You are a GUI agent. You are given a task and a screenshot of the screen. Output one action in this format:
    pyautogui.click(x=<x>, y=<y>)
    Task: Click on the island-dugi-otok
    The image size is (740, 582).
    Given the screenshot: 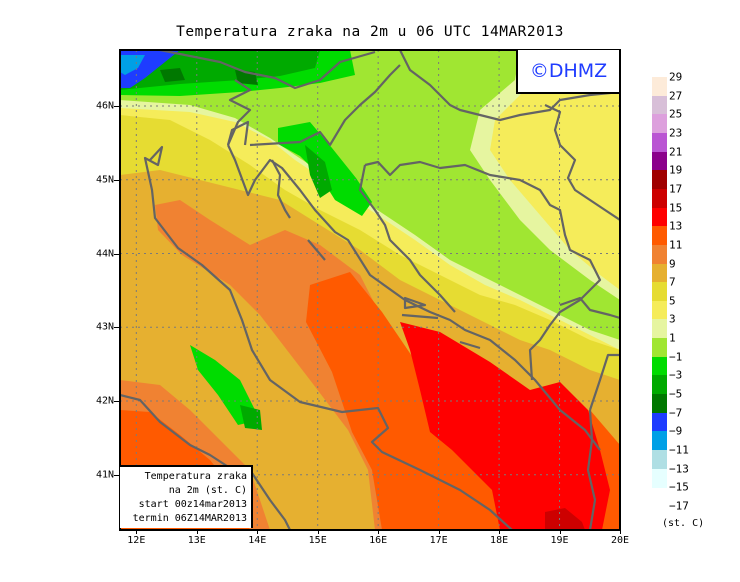 What is the action you would take?
    pyautogui.click(x=316, y=250)
    